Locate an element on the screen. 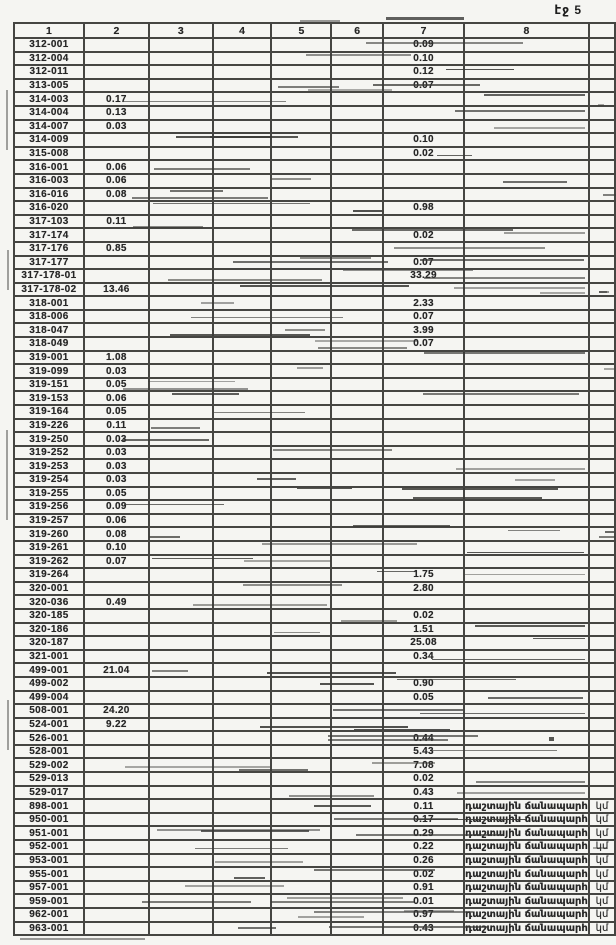  table-row: 312-004 0.10 is located at coordinates (314, 58).